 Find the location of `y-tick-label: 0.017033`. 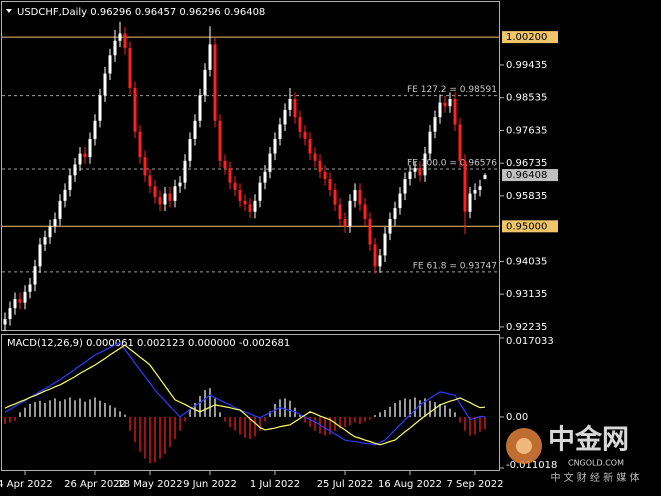

y-tick-label: 0.017033 is located at coordinates (530, 341).